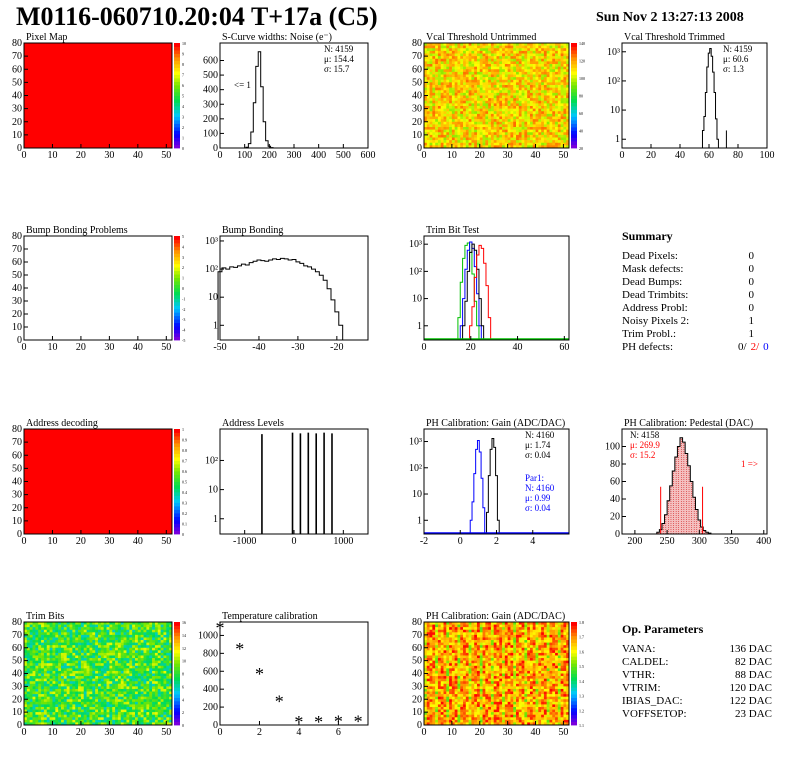 This screenshot has height=772, width=796. Describe the element at coordinates (645, 445) in the screenshot. I see `stats-line: μ: 269.9` at that location.